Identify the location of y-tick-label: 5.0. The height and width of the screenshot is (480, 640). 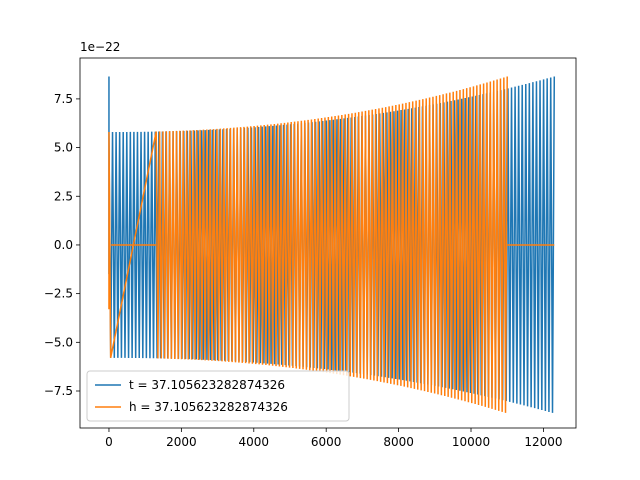
(63, 148).